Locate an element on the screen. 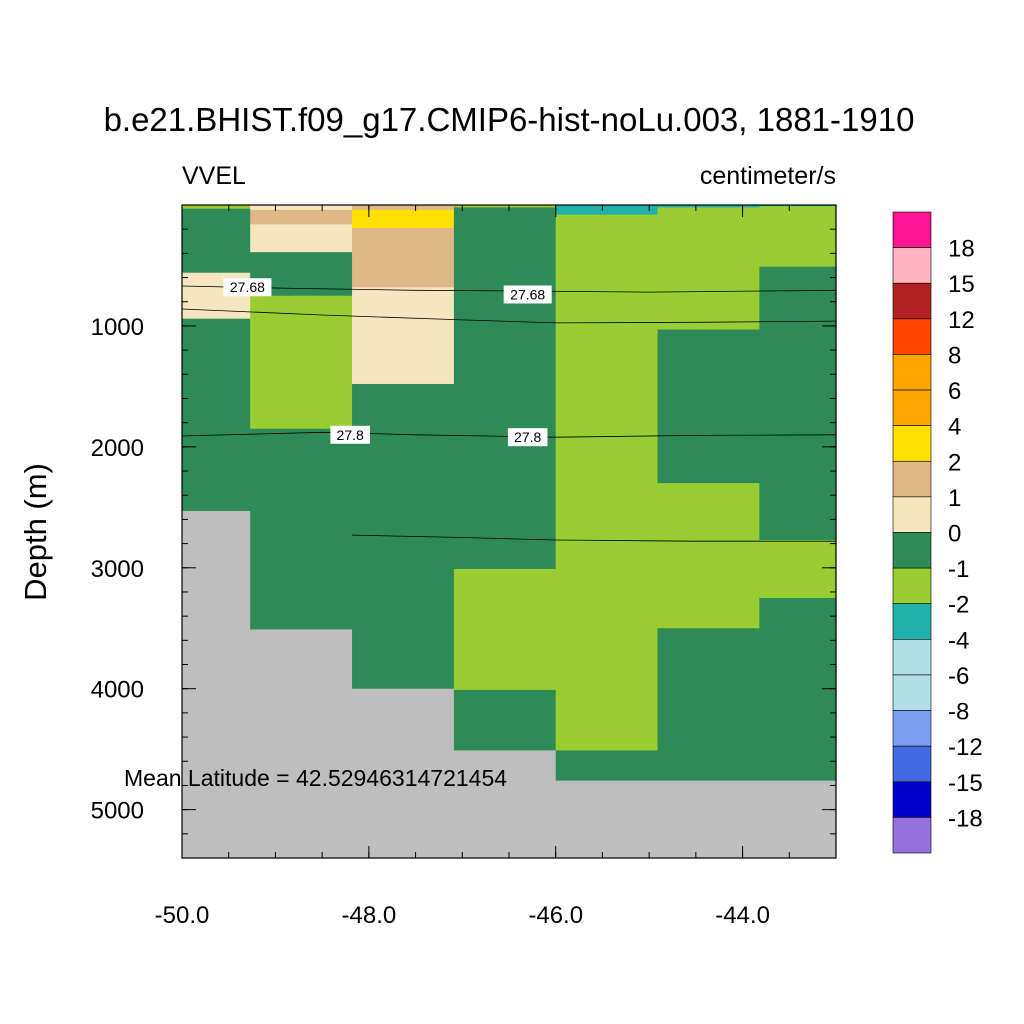  x-tick-label: -46.0 is located at coordinates (555, 915).